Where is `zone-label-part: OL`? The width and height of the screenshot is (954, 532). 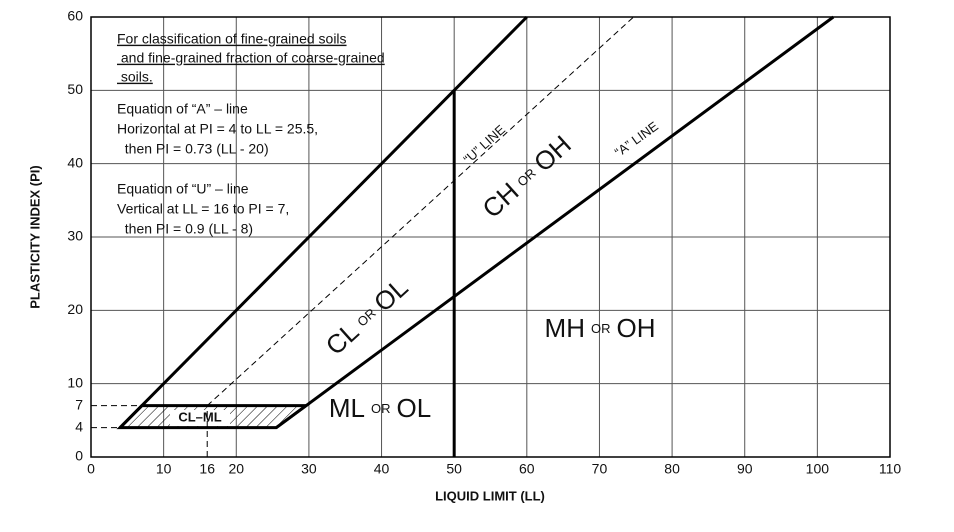
zone-label-part: OL is located at coordinates (413, 408).